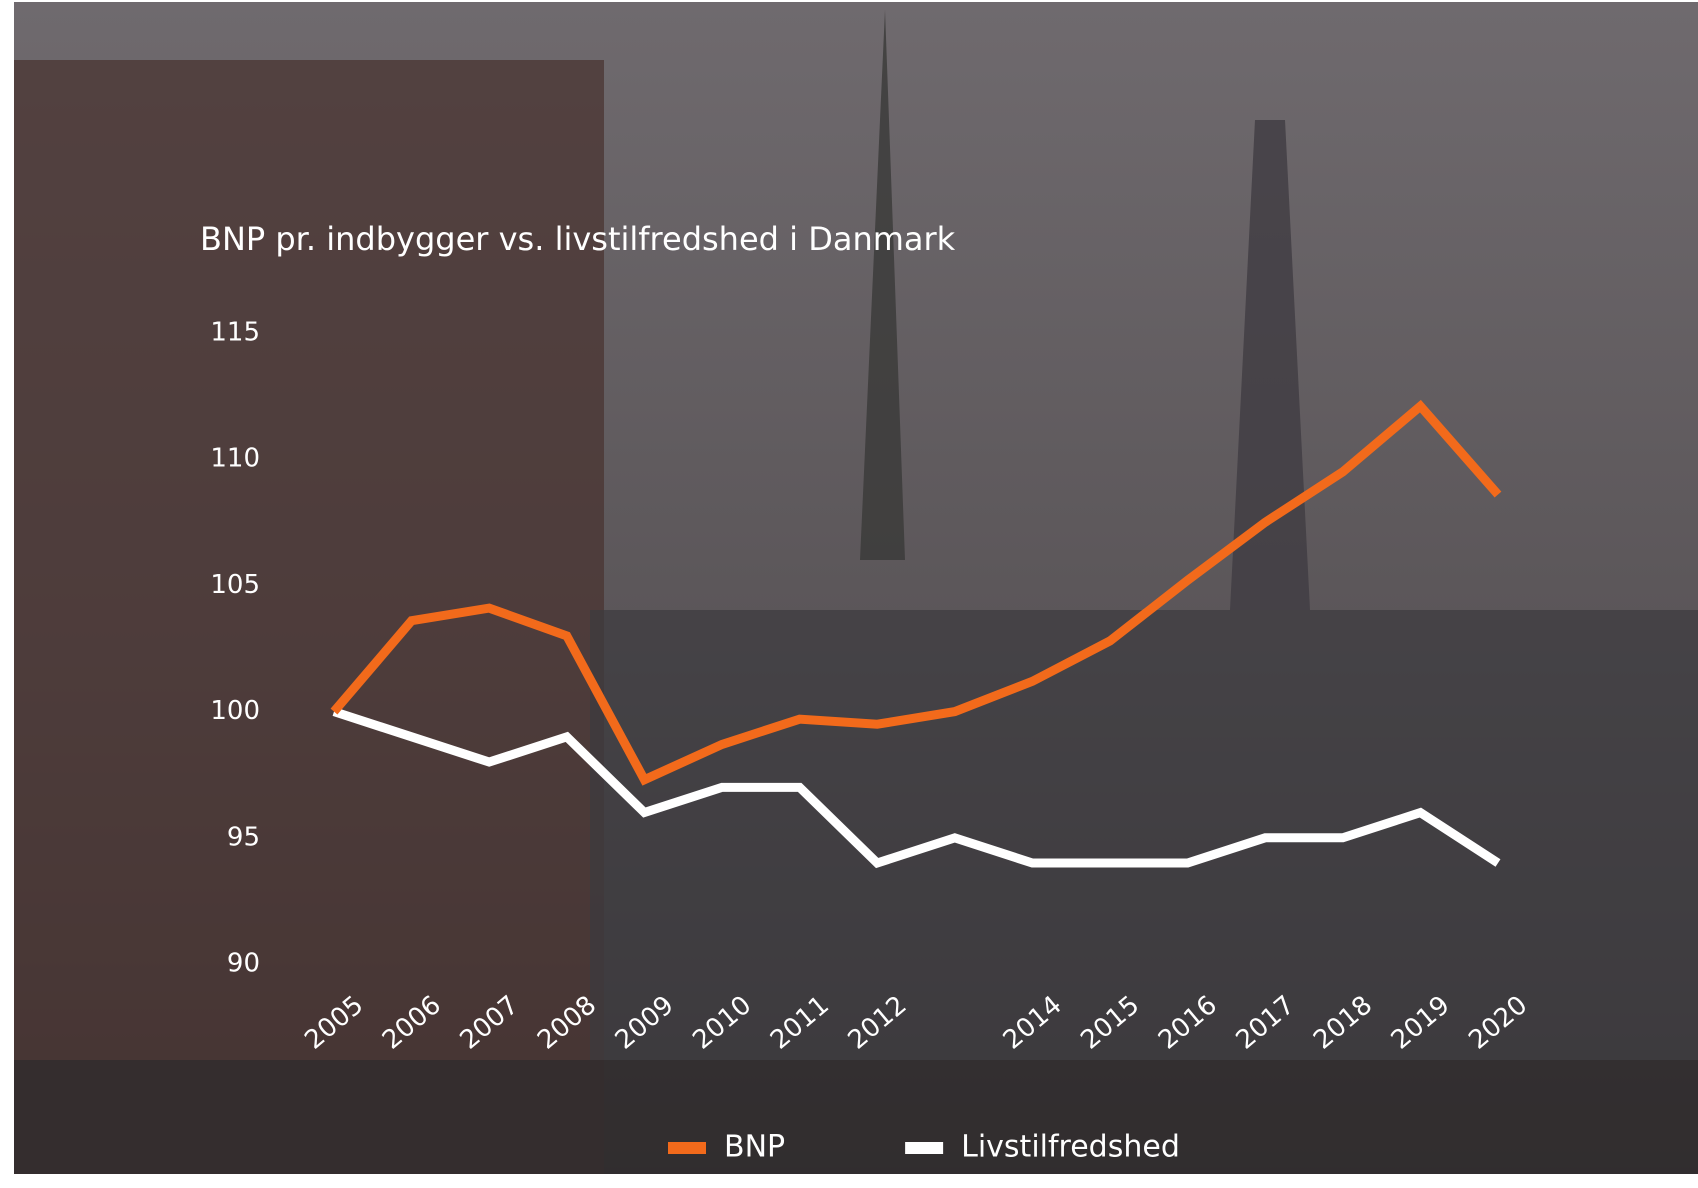 This screenshot has width=1698, height=1188. Describe the element at coordinates (235, 711) in the screenshot. I see `y-tick-label: 100` at that location.